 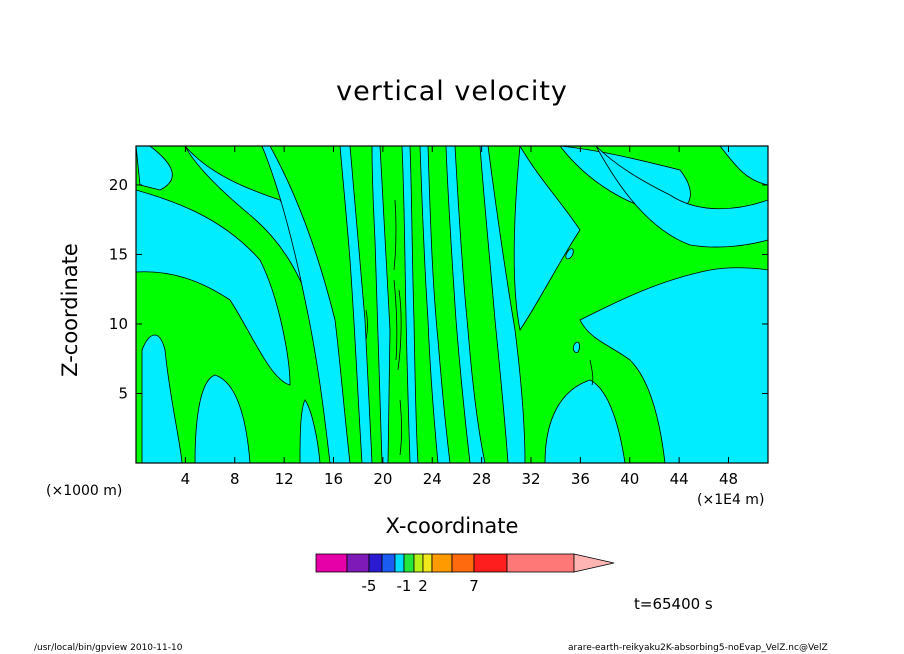 What do you see at coordinates (284, 479) in the screenshot?
I see `x-tick-label: 12` at bounding box center [284, 479].